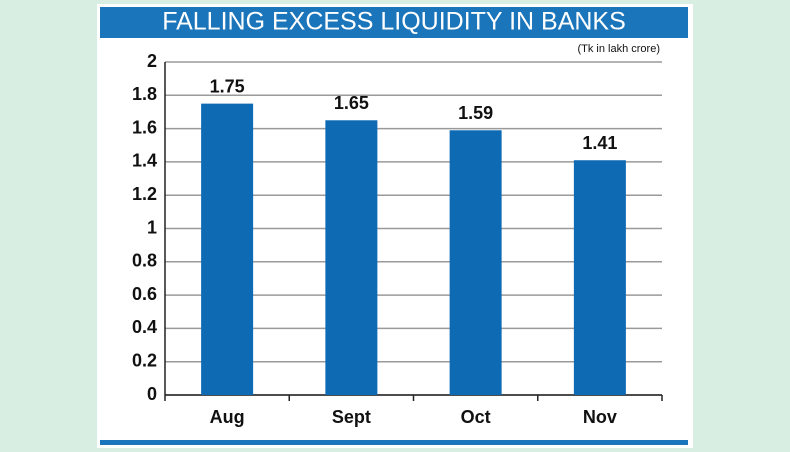  What do you see at coordinates (618, 49) in the screenshot?
I see `chart-subtitle: (Tk in lakh crore)` at bounding box center [618, 49].